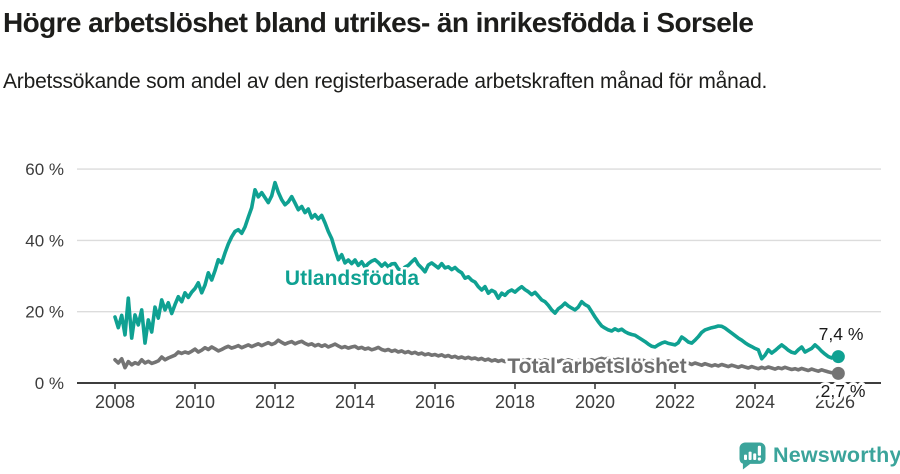 Image resolution: width=900 pixels, height=474 pixels. Describe the element at coordinates (595, 402) in the screenshot. I see `x-axis-label: 2020` at that location.